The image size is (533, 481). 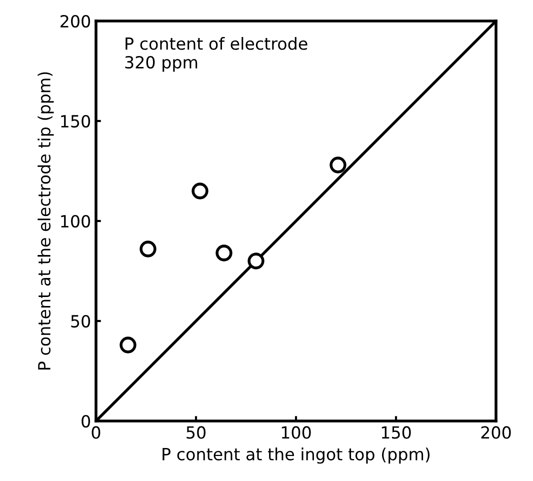 I want to click on x-tick-label: 200, so click(x=496, y=432).